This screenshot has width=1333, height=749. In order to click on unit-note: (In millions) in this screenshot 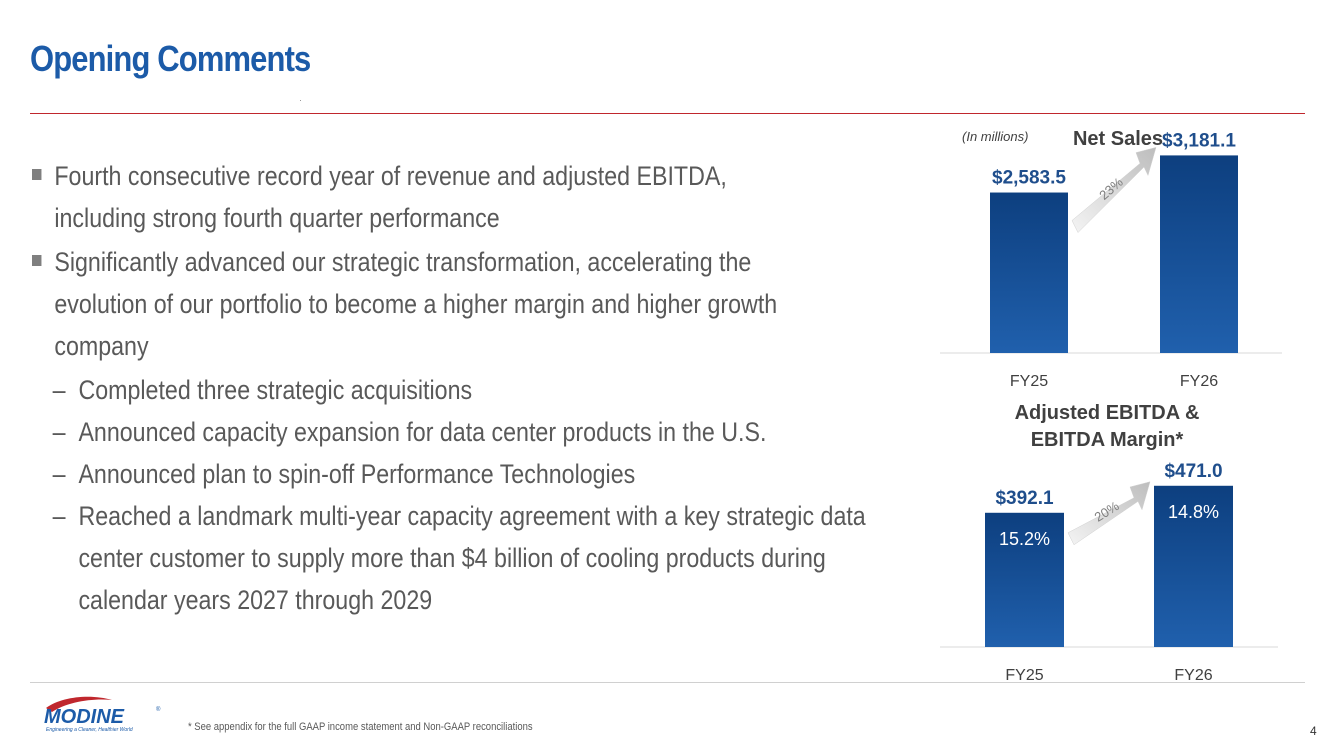, I will do `click(995, 136)`.